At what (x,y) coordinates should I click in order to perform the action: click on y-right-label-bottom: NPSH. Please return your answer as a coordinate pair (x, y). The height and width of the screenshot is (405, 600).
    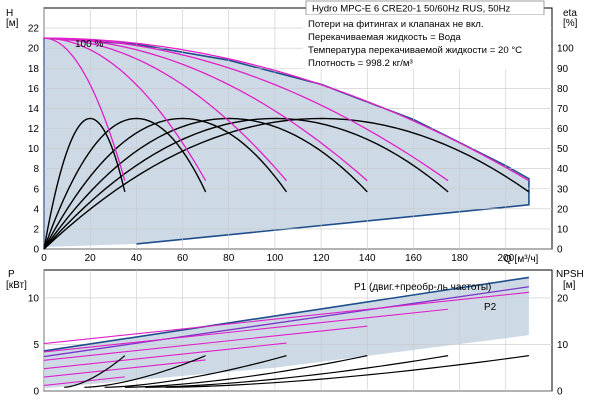
    Looking at the image, I should click on (570, 274).